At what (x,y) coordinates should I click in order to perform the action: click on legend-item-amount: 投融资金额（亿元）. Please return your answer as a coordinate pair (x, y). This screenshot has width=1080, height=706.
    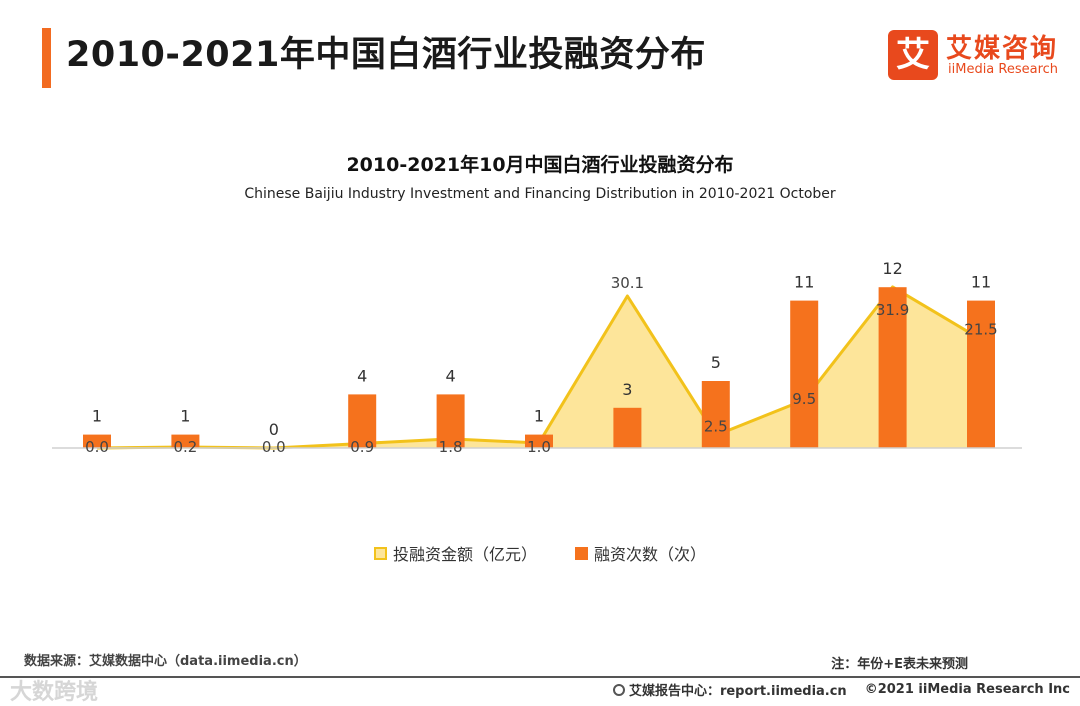
    Looking at the image, I should click on (455, 553).